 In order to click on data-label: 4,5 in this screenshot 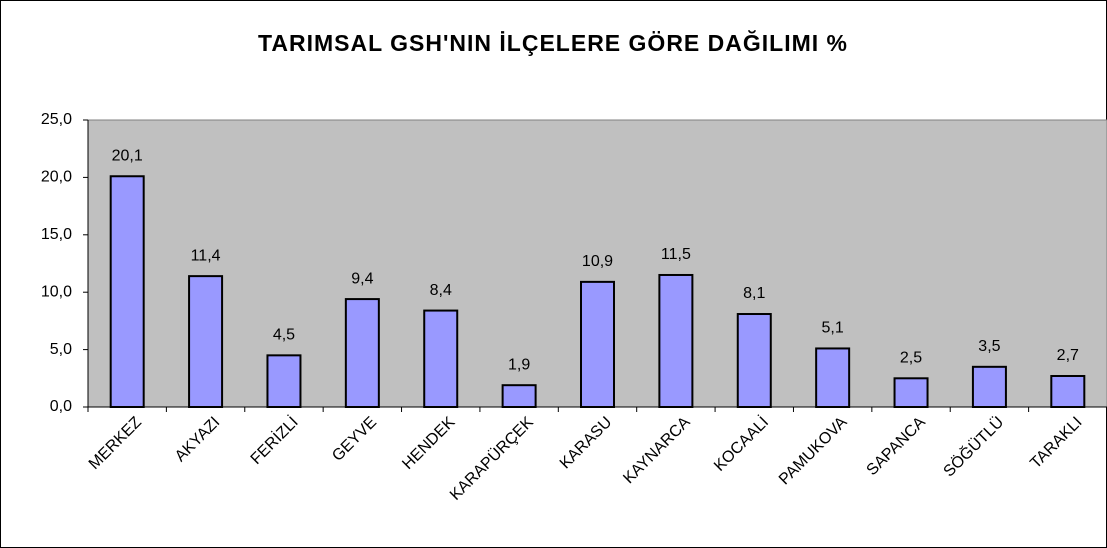, I will do `click(284, 335)`.